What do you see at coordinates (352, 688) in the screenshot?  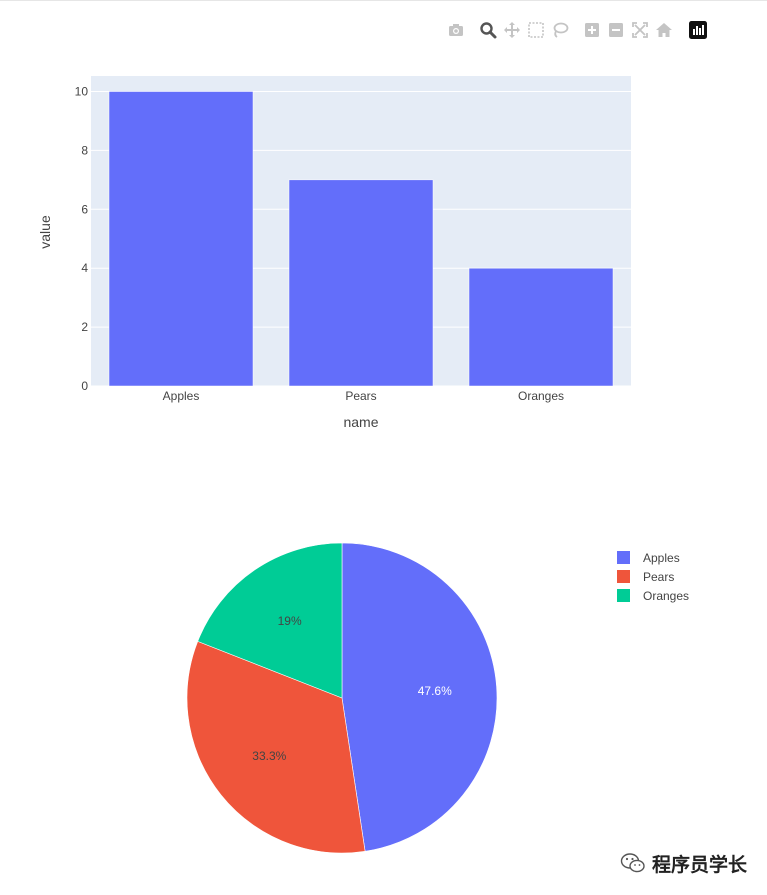 I see `pie-labels: 47.6% 33.3% 19%` at bounding box center [352, 688].